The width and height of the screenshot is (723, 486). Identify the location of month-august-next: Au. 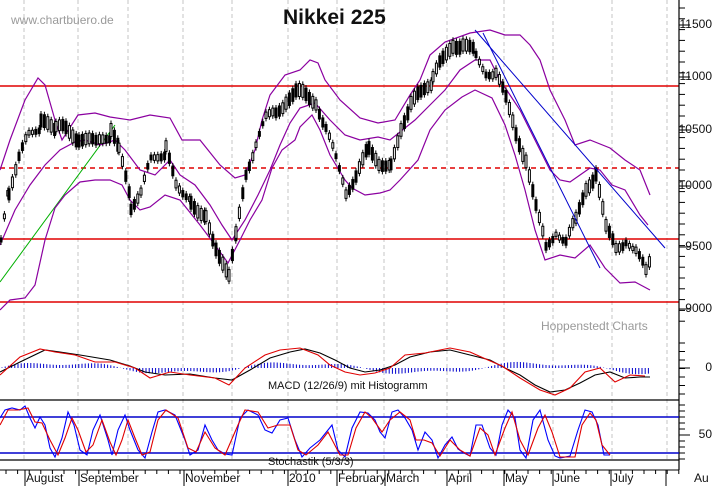
(701, 478).